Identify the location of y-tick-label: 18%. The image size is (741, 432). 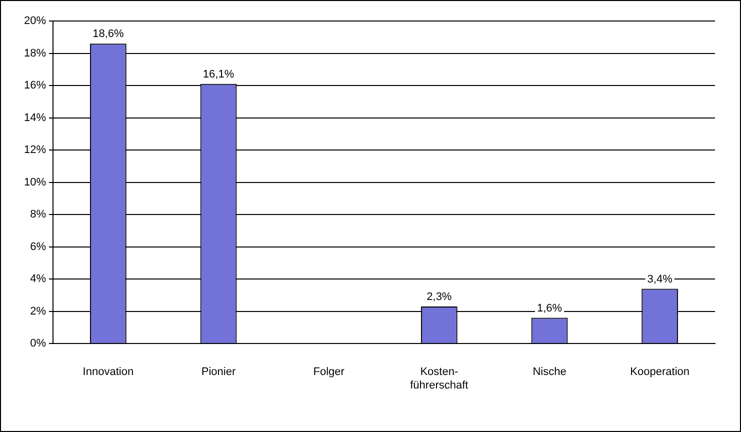
(35, 53).